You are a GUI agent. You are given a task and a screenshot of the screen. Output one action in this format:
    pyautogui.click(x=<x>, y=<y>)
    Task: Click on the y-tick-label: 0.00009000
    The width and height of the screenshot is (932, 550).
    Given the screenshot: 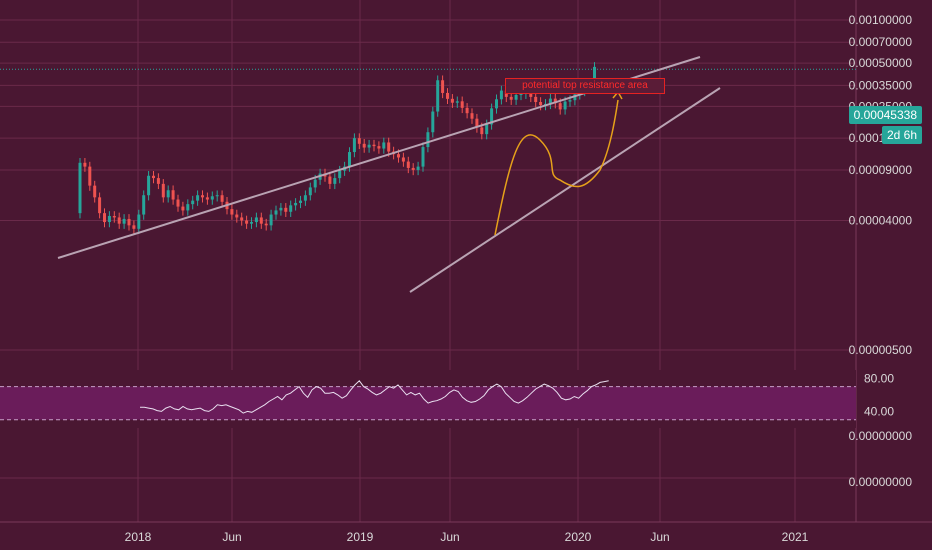 What is the action you would take?
    pyautogui.click(x=881, y=170)
    